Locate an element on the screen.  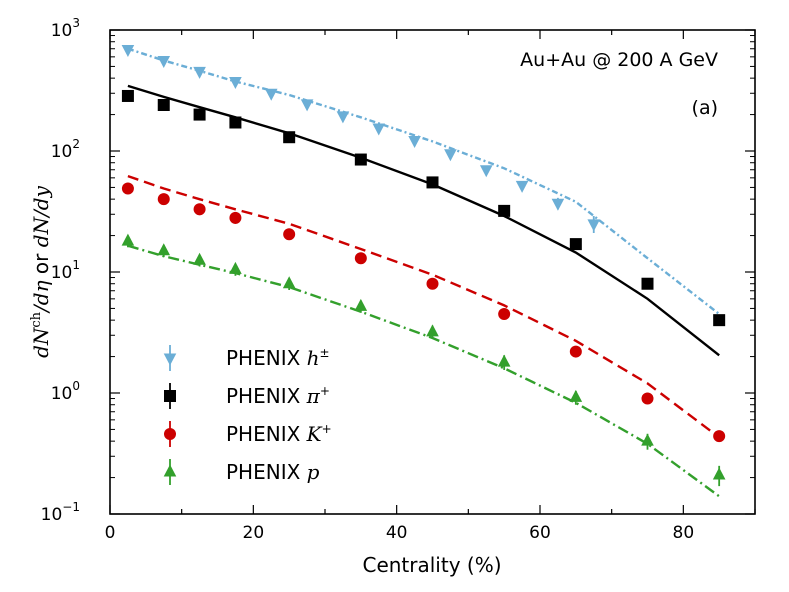
legend-label-symbol: h is located at coordinates (313, 358).